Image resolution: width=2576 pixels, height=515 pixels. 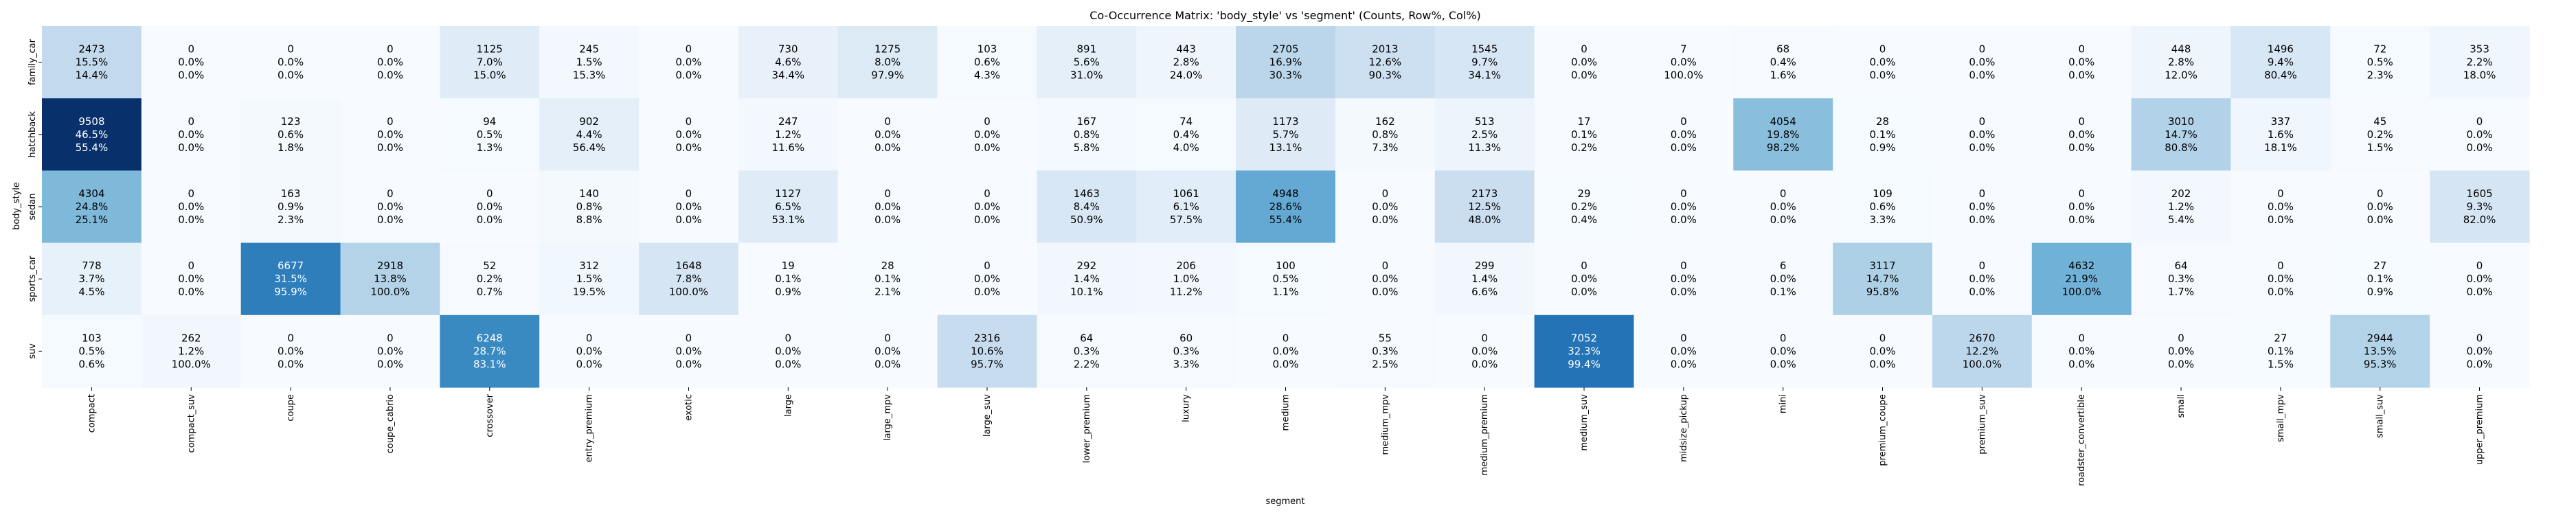 What do you see at coordinates (787, 206) in the screenshot?
I see `cell-label-sedan-large: 1127 6.5% 53.1%` at bounding box center [787, 206].